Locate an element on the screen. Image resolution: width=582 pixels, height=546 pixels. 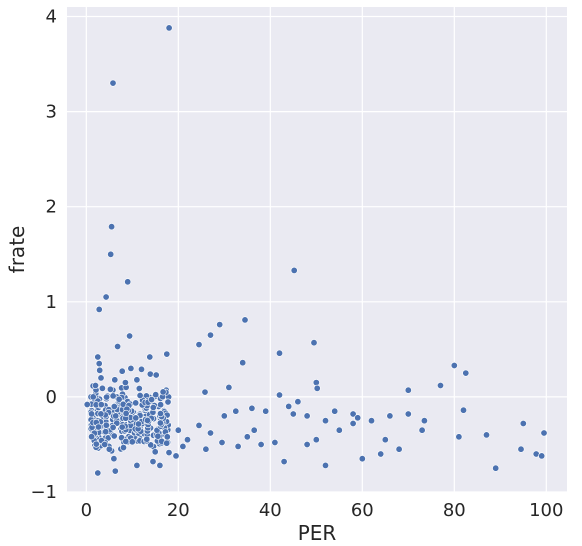
y-tick-label: 0 is located at coordinates (51, 397).